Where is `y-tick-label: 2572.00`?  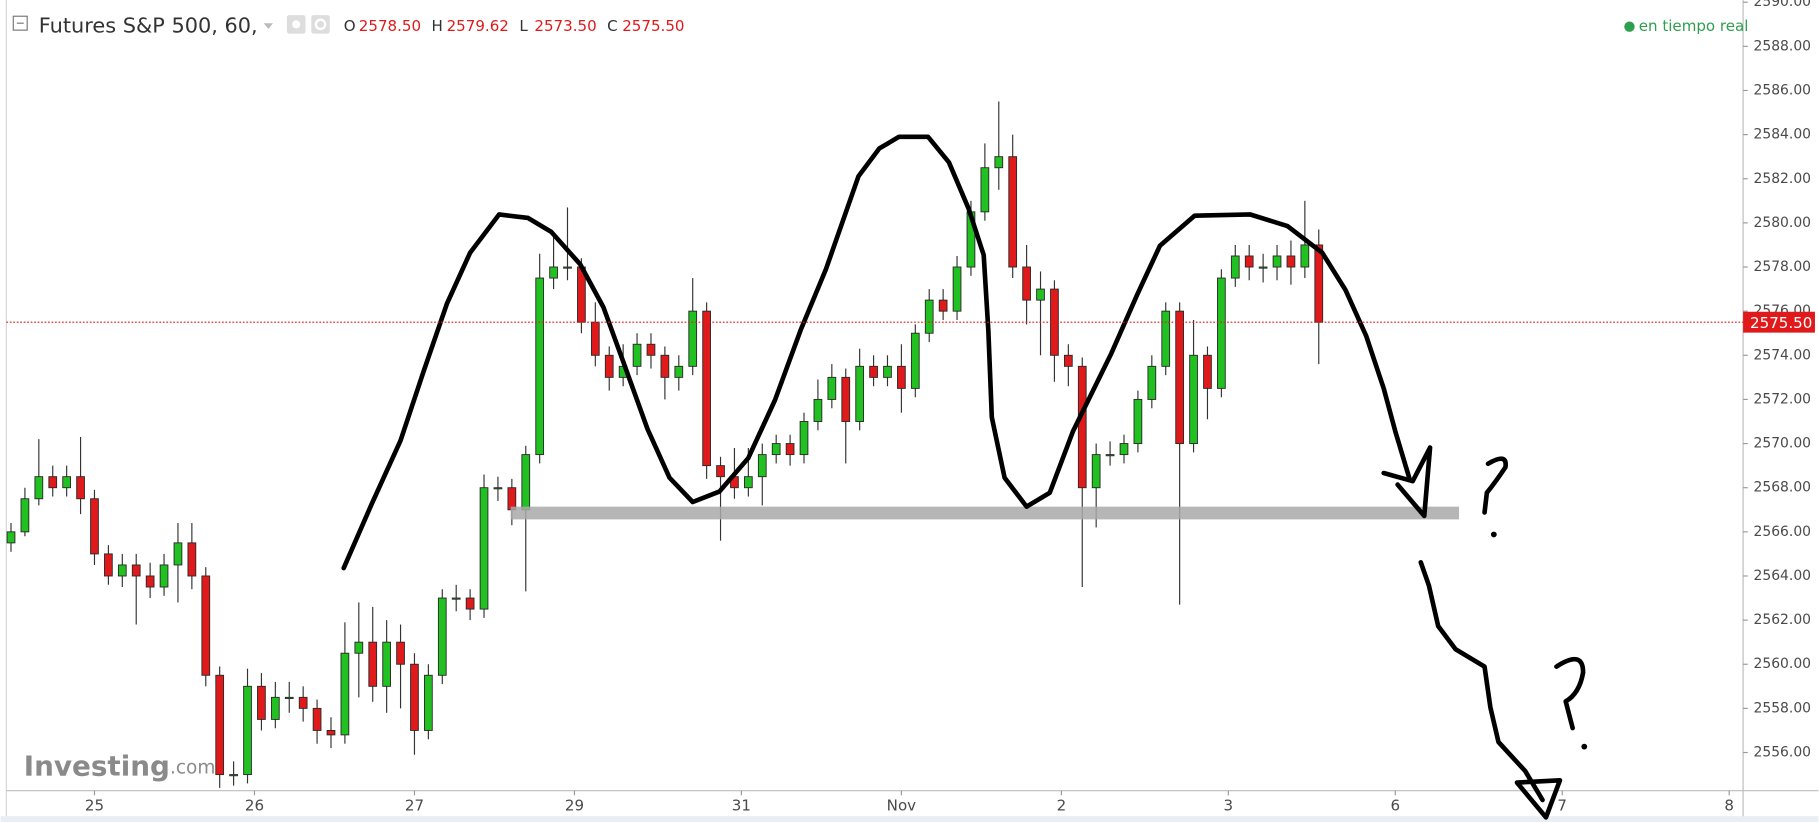 y-tick-label: 2572.00 is located at coordinates (1783, 399).